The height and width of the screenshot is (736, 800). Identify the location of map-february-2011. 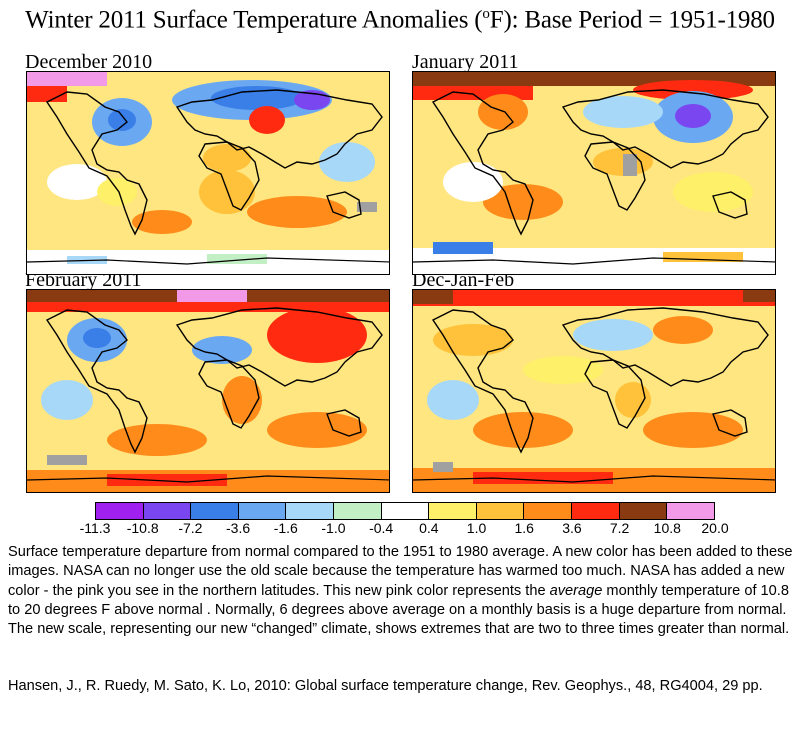
(208, 391).